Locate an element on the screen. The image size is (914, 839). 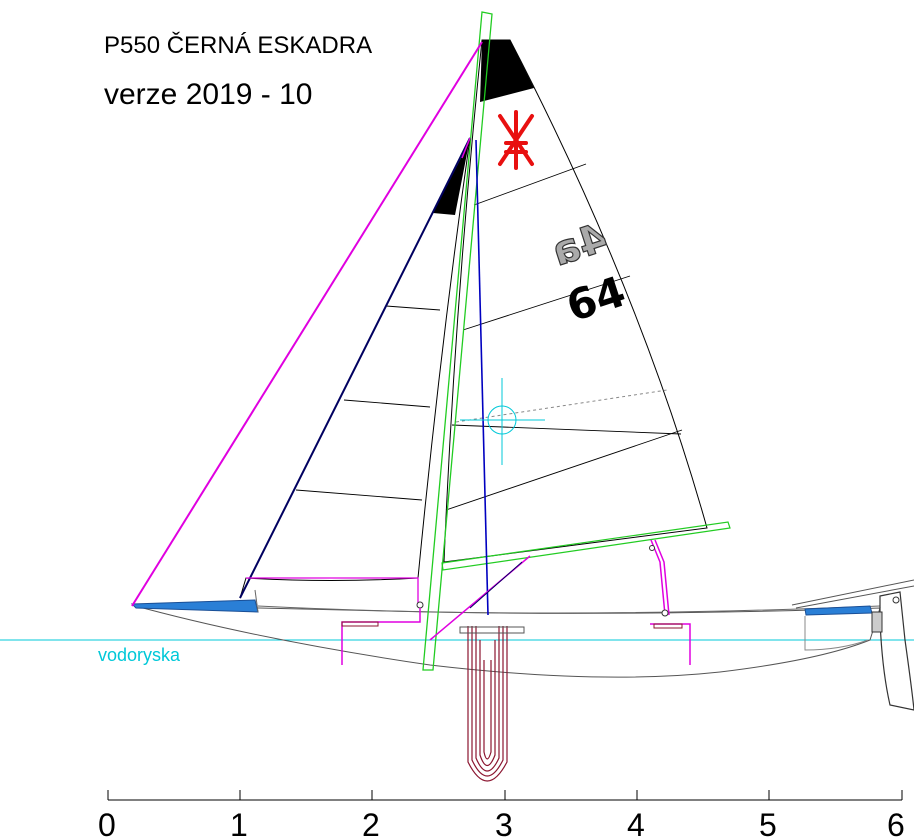
stern-deck is located at coordinates (838, 610).